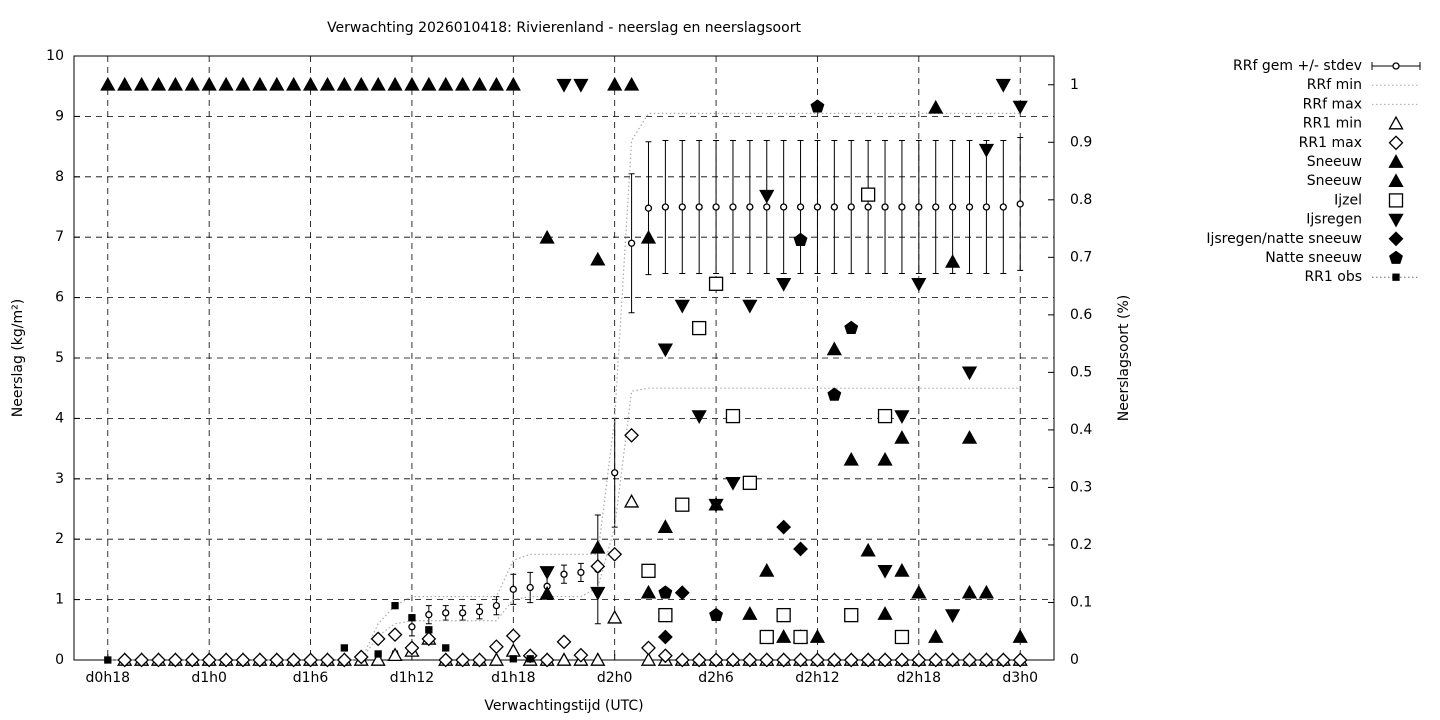 Image resolution: width=1440 pixels, height=720 pixels. What do you see at coordinates (1284, 239) in the screenshot?
I see `legend-label: Ijsregen/natte sneeuw` at bounding box center [1284, 239].